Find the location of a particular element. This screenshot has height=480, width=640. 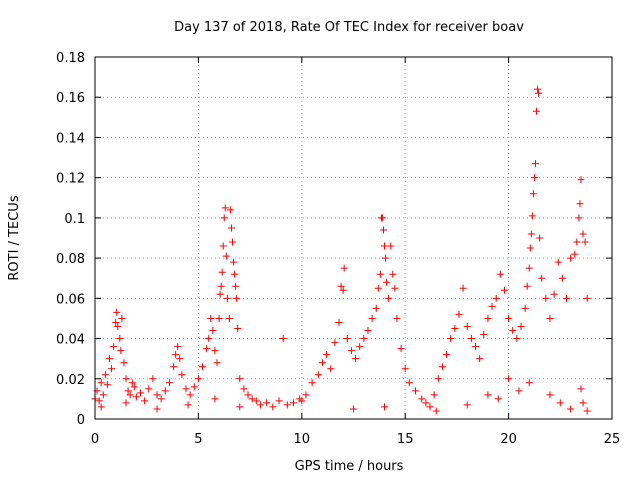

x-axis-label: GPS time / hours is located at coordinates (349, 466).